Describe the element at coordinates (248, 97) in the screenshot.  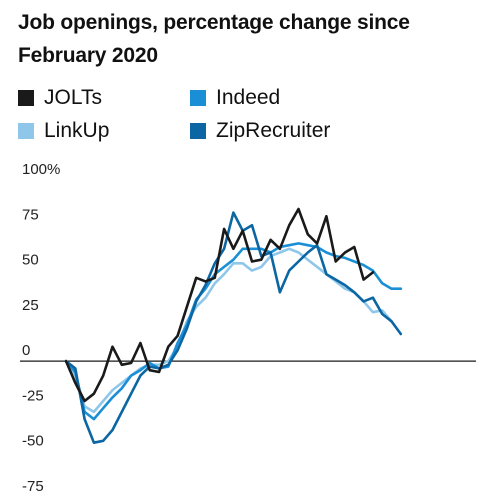
I see `legend-label-indeed: Indeed` at that location.